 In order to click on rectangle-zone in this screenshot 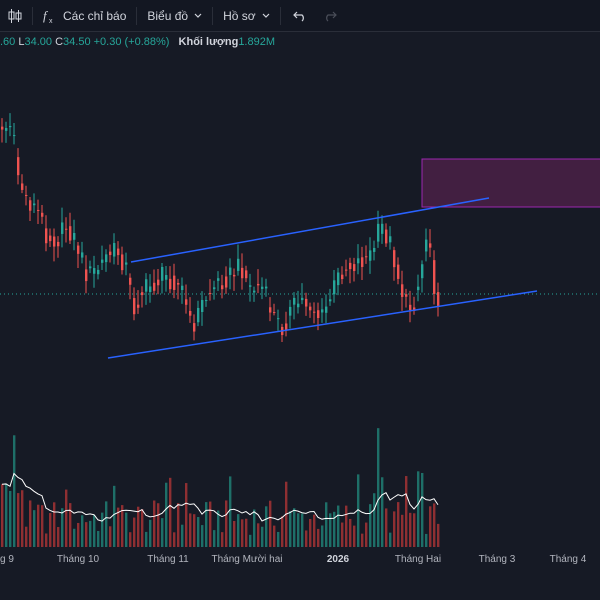, I will do `click(510, 183)`.